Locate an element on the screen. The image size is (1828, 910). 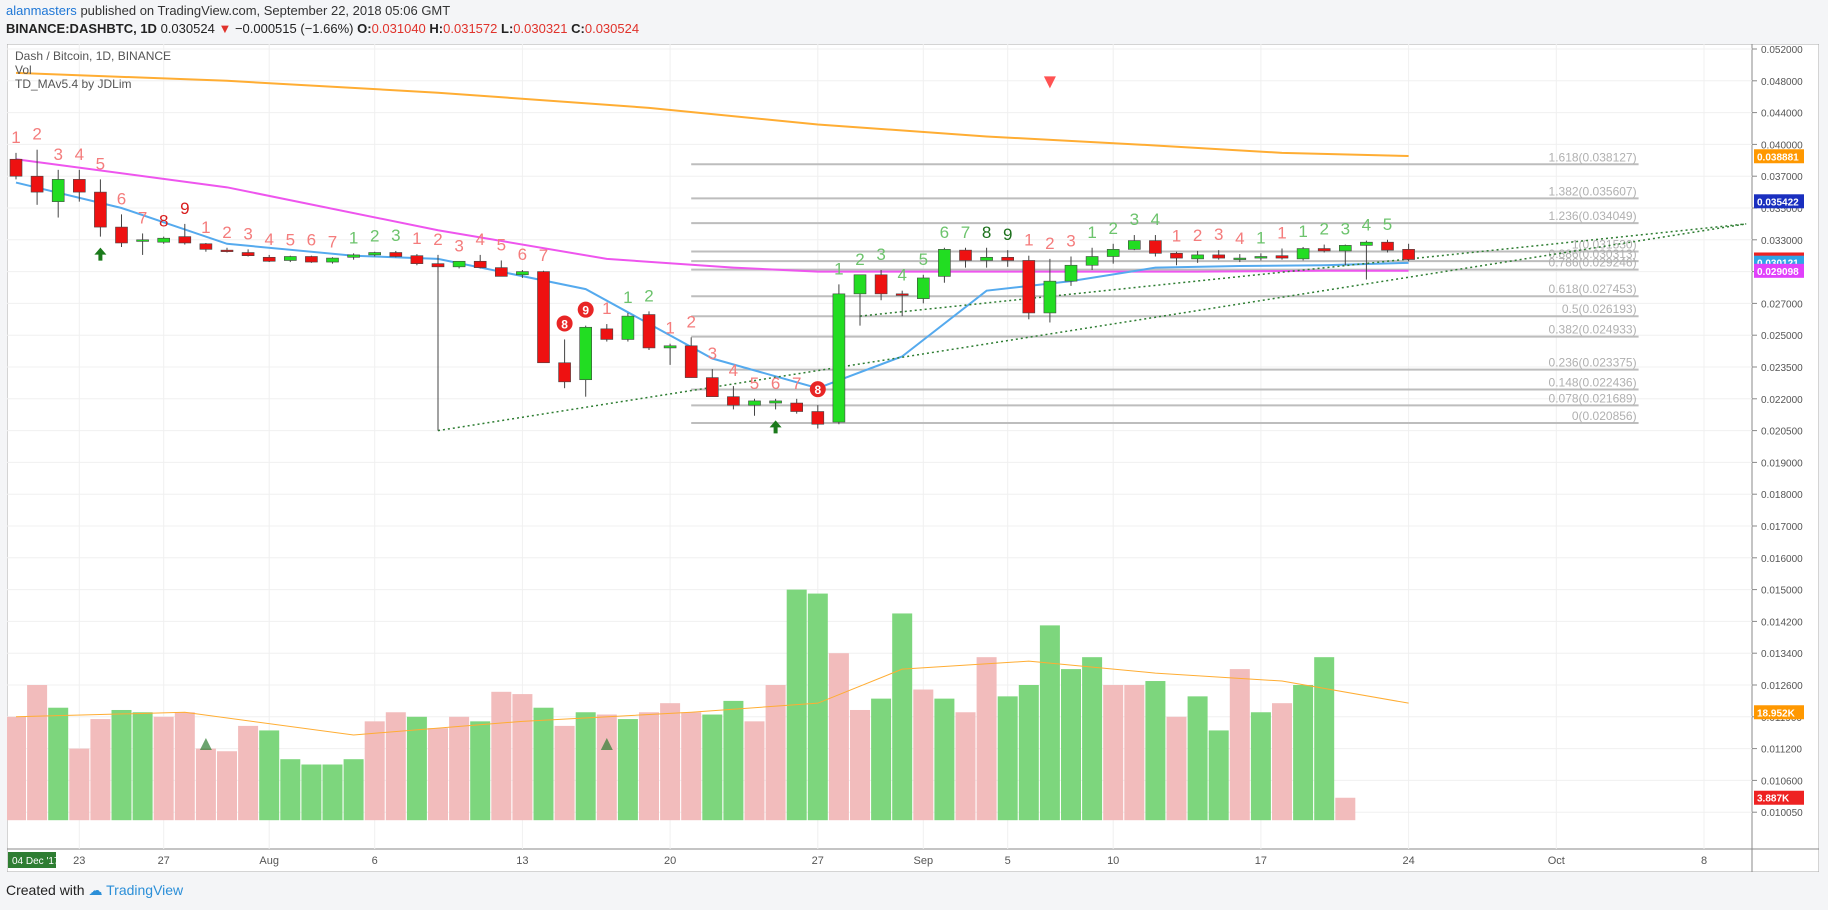
high-value: 0.031572 is located at coordinates (470, 28).